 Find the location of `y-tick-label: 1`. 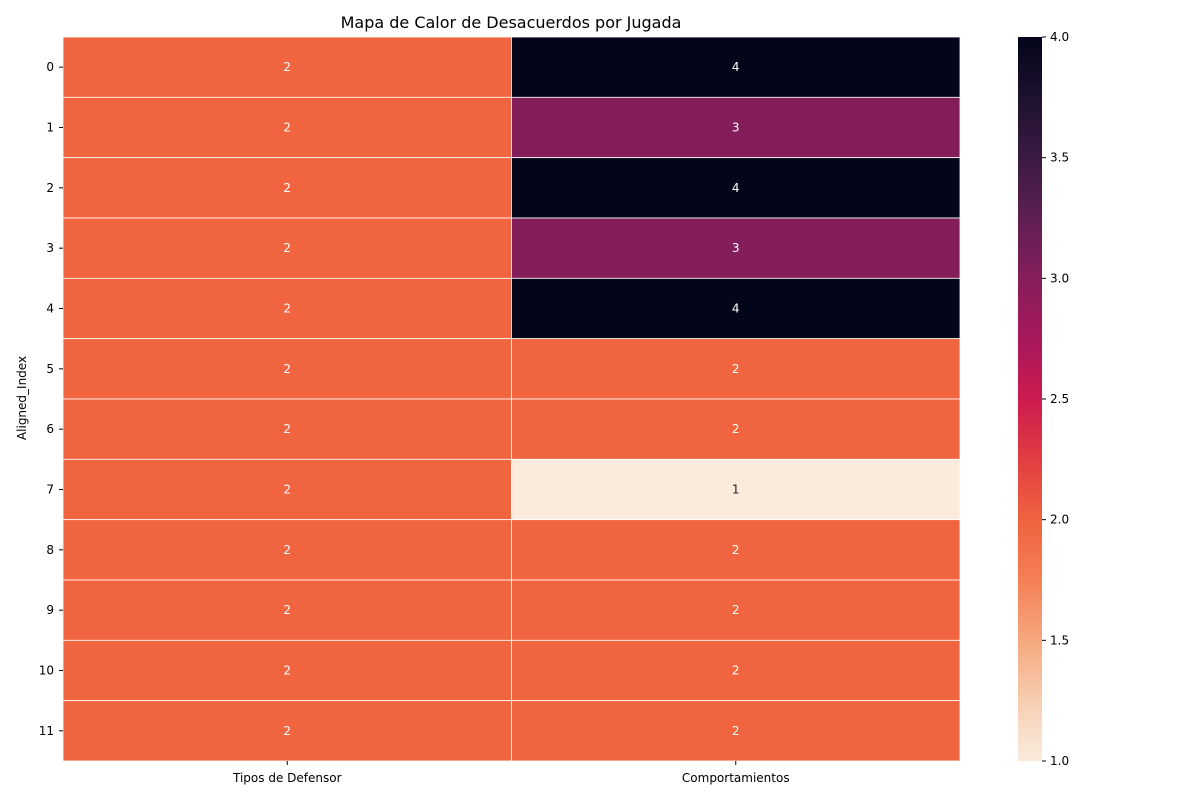

y-tick-label: 1 is located at coordinates (50, 128).